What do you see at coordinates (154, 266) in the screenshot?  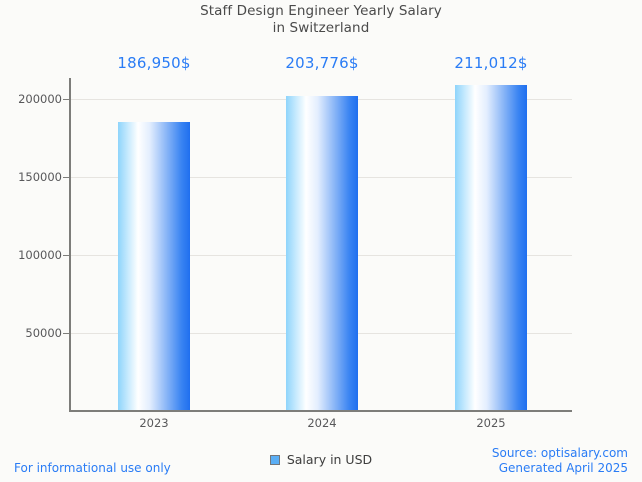 I see `bar-2023` at bounding box center [154, 266].